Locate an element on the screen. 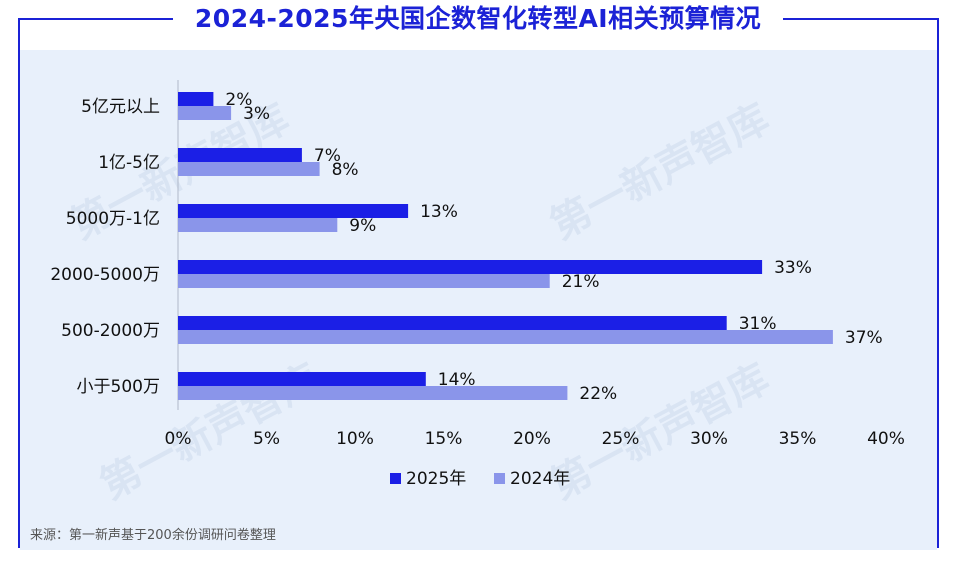 This screenshot has height=566, width=956. x-tick-label: 25% is located at coordinates (621, 439).